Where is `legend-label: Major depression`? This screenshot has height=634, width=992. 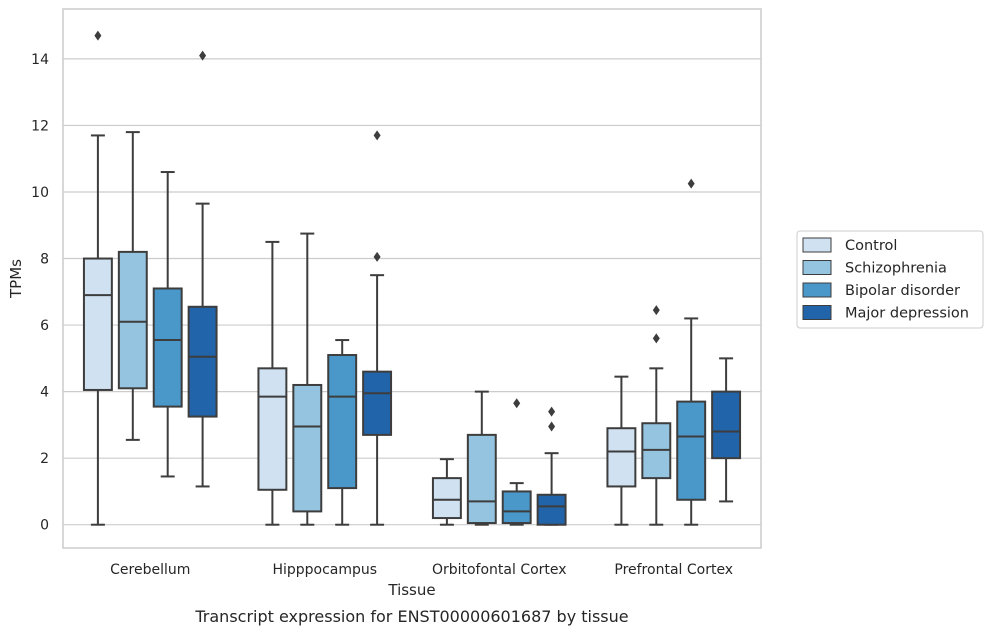
legend-label: Major depression is located at coordinates (907, 314).